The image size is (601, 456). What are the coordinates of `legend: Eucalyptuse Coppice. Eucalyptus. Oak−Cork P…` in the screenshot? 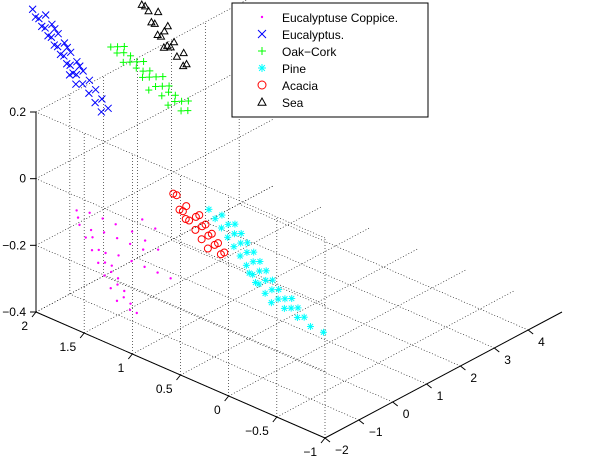 It's located at (330, 60).